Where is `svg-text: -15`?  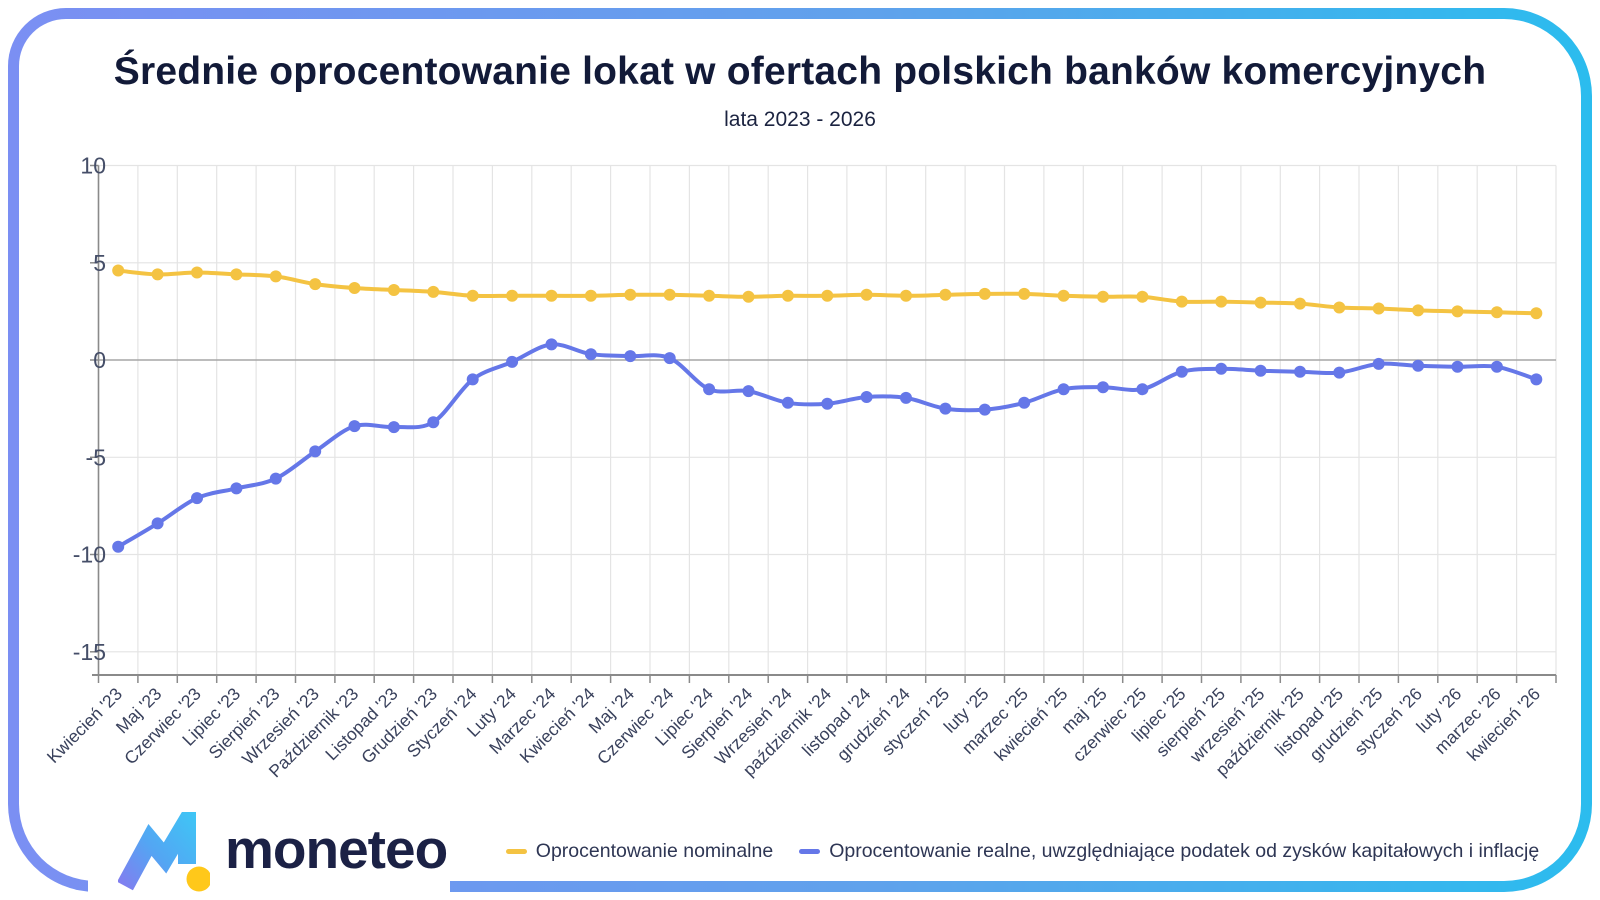 svg-text: -15 is located at coordinates (89, 652).